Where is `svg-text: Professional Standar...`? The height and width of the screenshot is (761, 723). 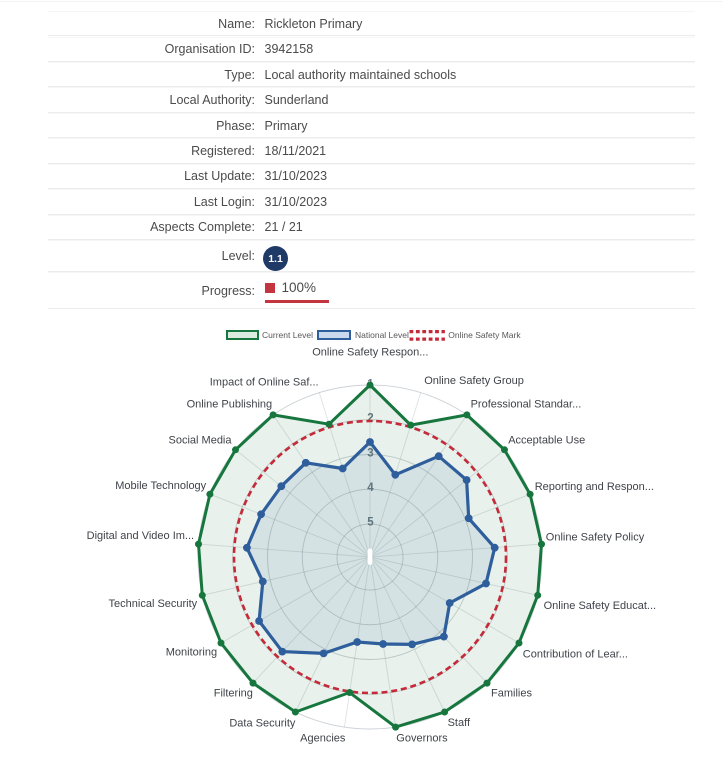
svg-text: Professional Standar... is located at coordinates (526, 405).